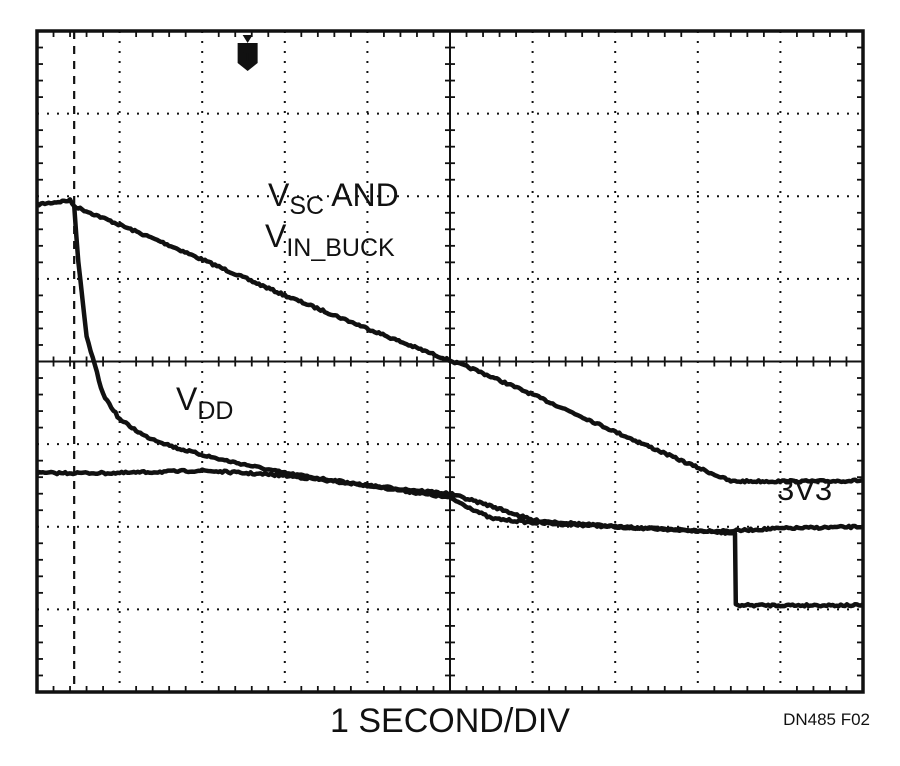 The height and width of the screenshot is (766, 900). I want to click on trigger-marker-icon: T, so click(247, 53).